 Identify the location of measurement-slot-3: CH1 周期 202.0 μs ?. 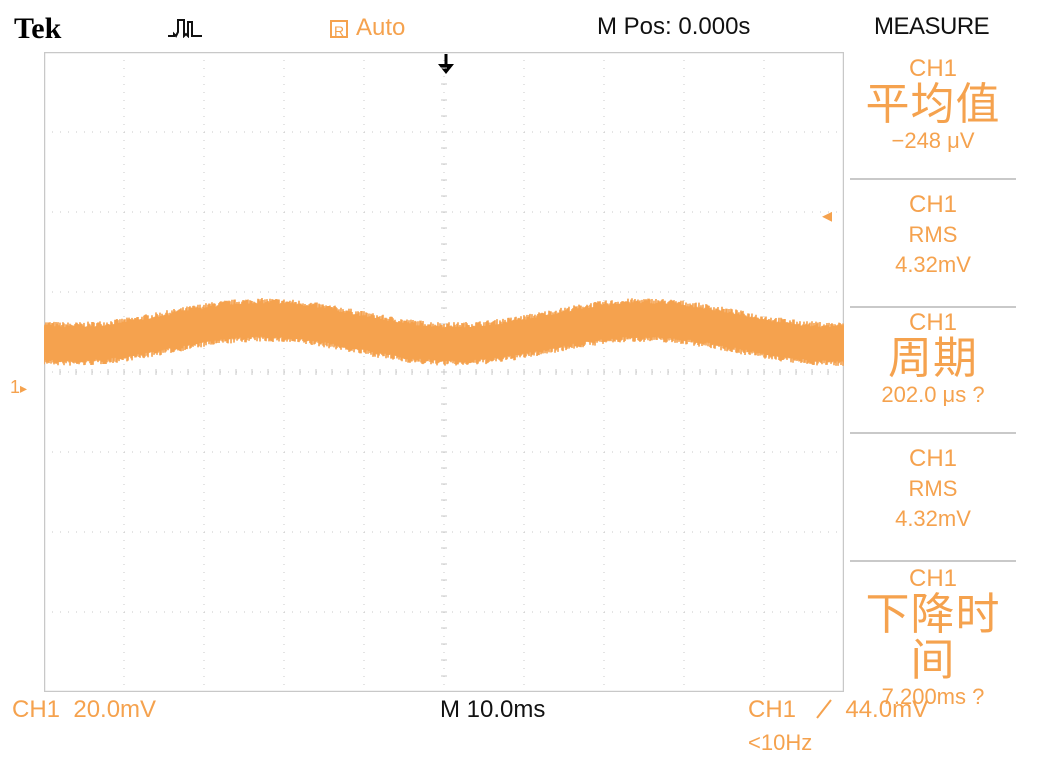
(933, 371).